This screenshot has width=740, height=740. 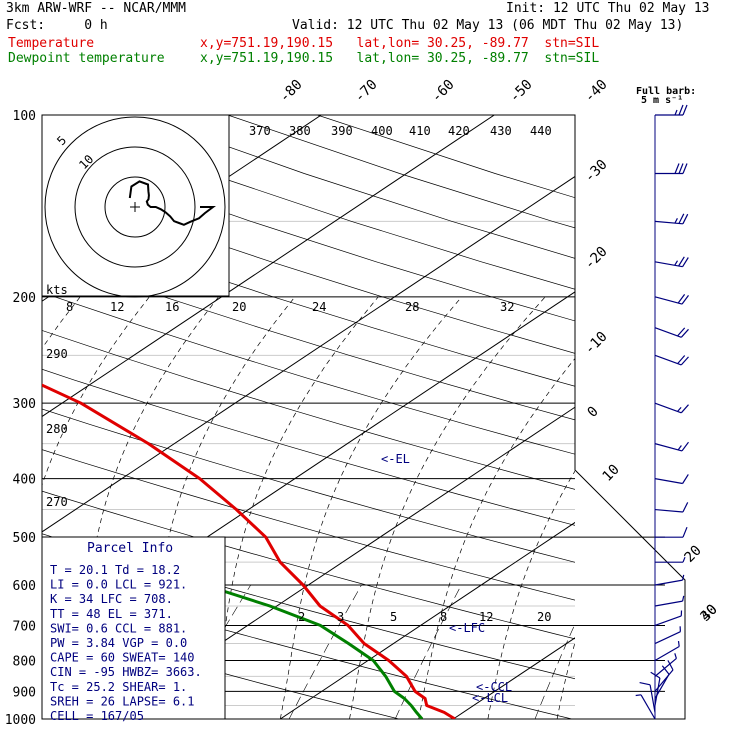 I want to click on pressure-tick-label: 500, so click(x=24, y=538).